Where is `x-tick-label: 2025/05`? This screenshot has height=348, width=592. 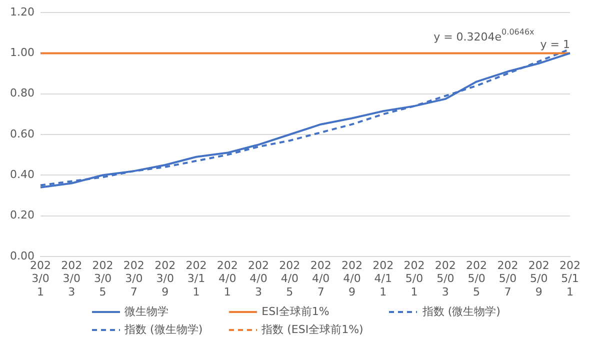
x-tick-label: 2025/05 is located at coordinates (477, 278).